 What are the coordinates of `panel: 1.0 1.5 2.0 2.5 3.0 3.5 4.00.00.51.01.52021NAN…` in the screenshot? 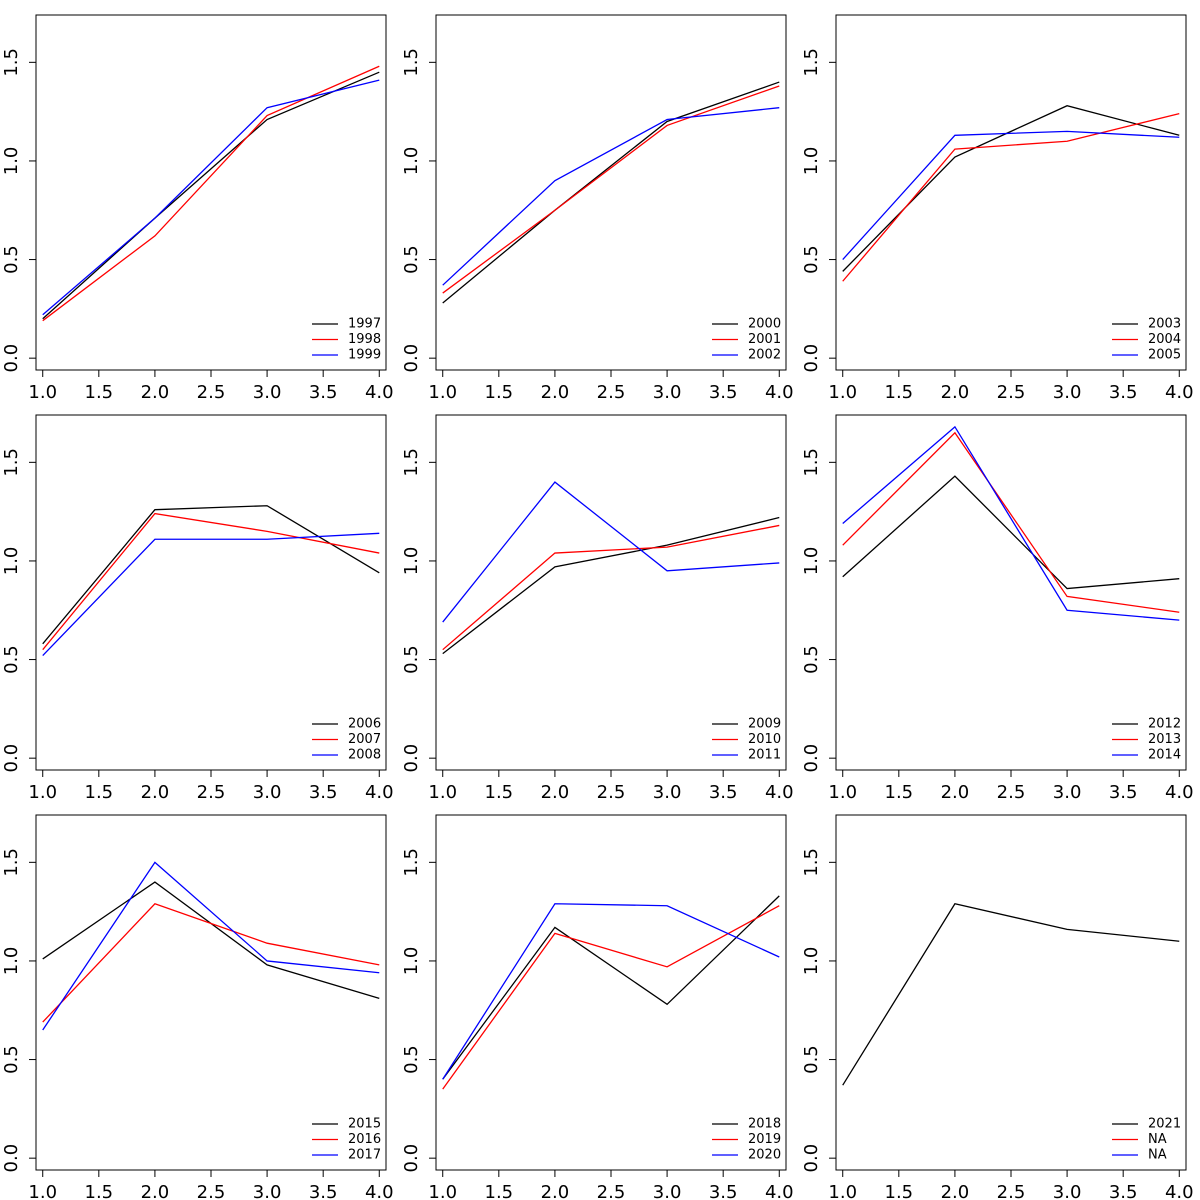 It's located at (997, 1007).